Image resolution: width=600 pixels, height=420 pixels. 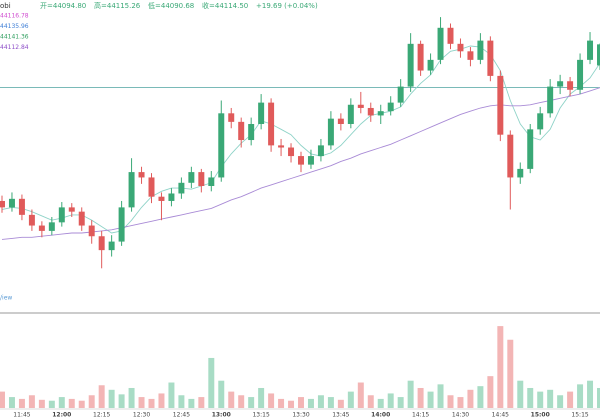 What do you see at coordinates (101, 415) in the screenshot?
I see `x-tick-label: 12:15` at bounding box center [101, 415].